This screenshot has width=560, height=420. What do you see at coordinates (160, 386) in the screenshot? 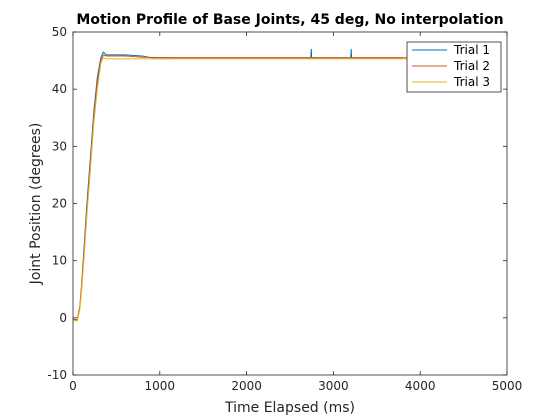
I see `x-tick-label: 1000` at bounding box center [160, 386].